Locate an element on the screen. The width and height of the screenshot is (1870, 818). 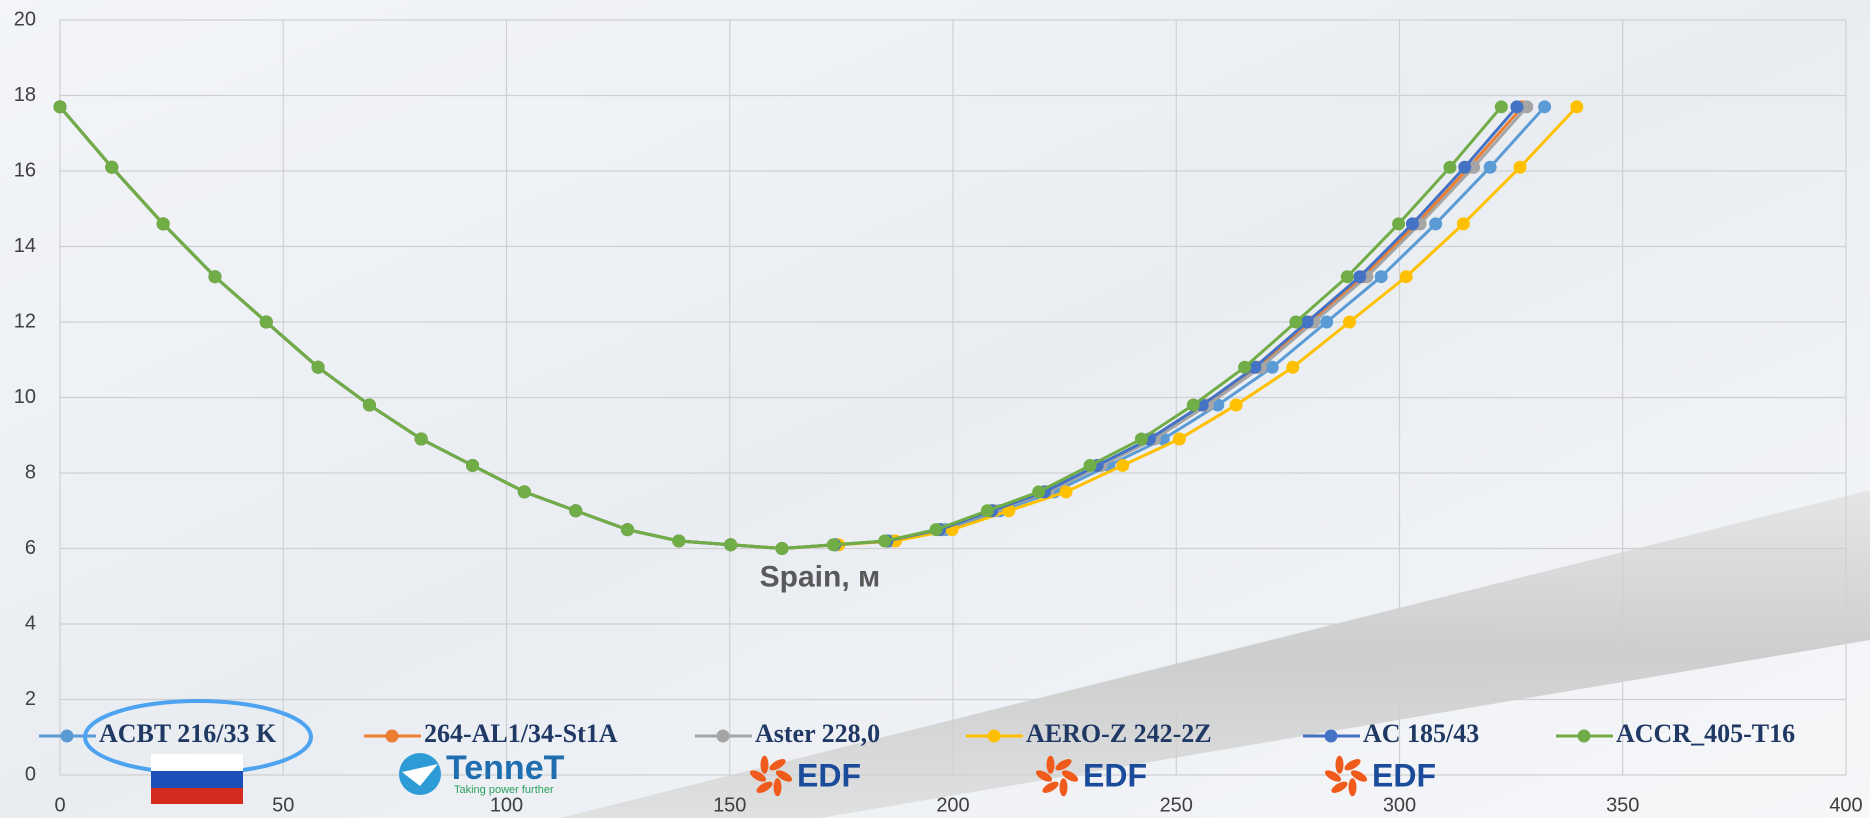
x-tick-label: 150 is located at coordinates (729, 805).